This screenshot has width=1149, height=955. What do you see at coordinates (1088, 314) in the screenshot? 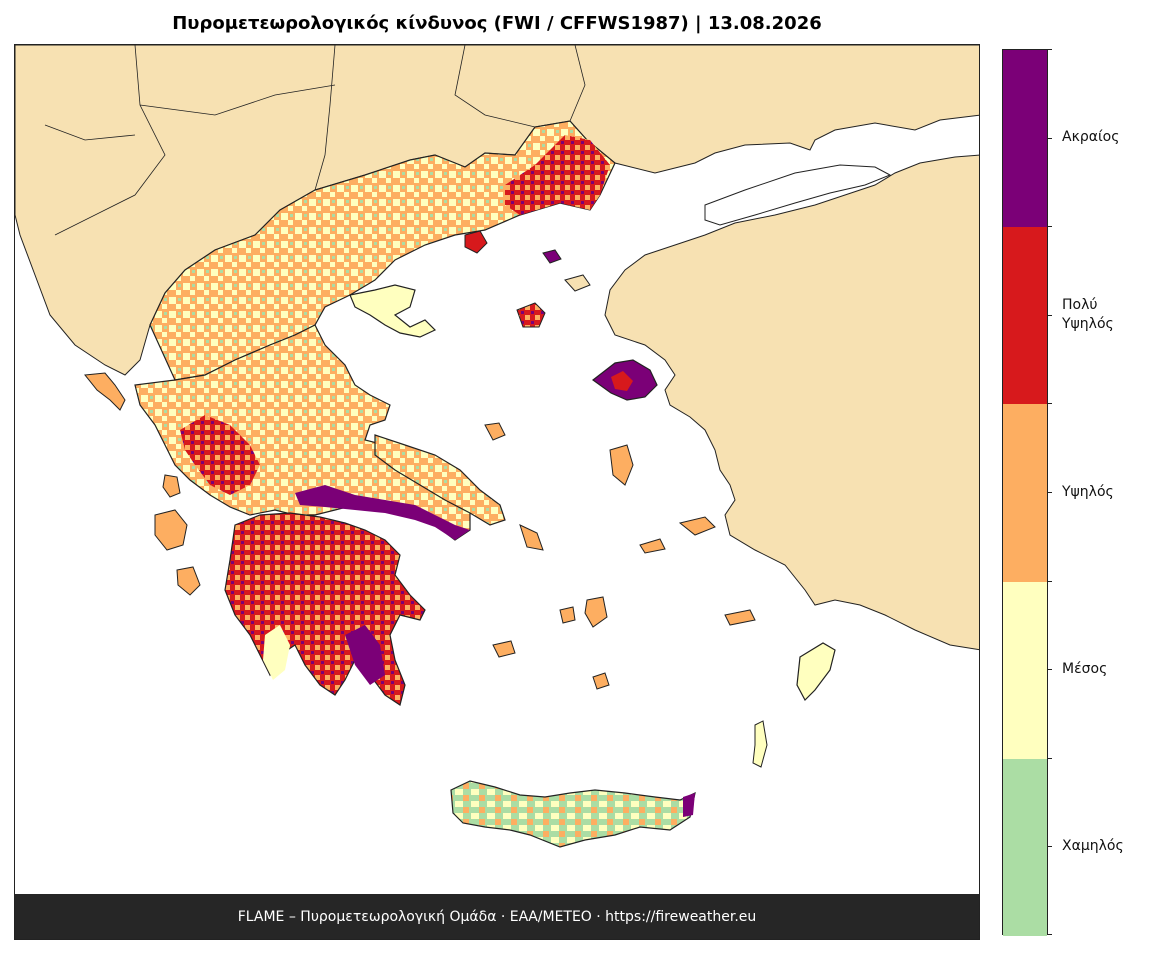
I see `colorbar-label: Πολύ Υψηλός` at bounding box center [1088, 314].